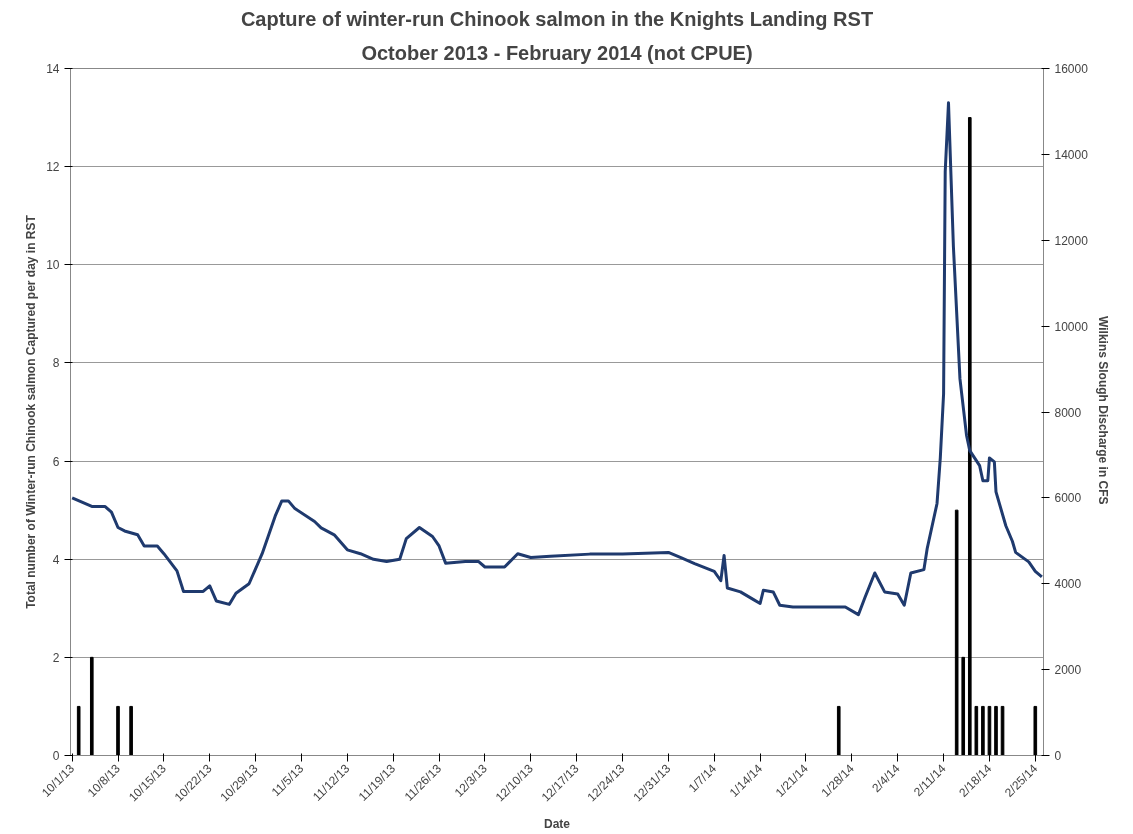 The height and width of the screenshot is (834, 1133). I want to click on y2-tick-label: 16000, so click(1071, 69).